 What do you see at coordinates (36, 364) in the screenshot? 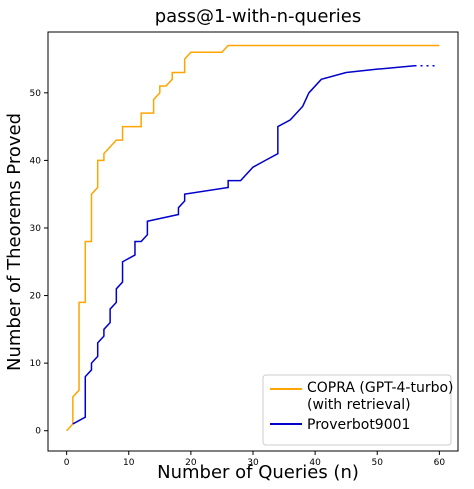
I see `y-tick-label: 10` at bounding box center [36, 364].